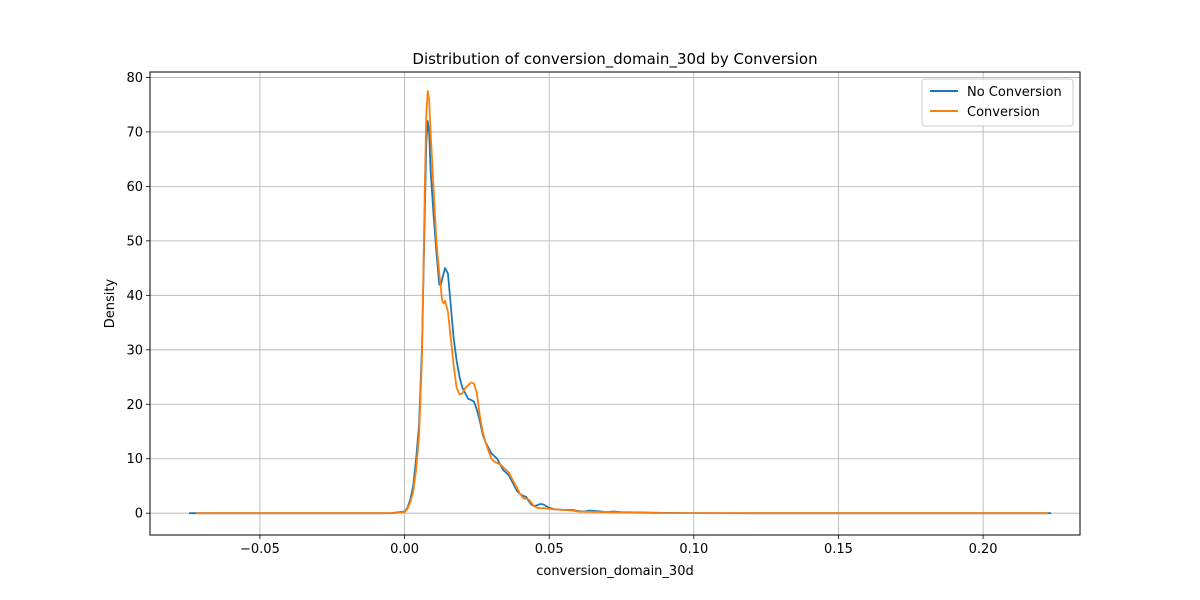  I want to click on y-tick-label: 70, so click(134, 132).